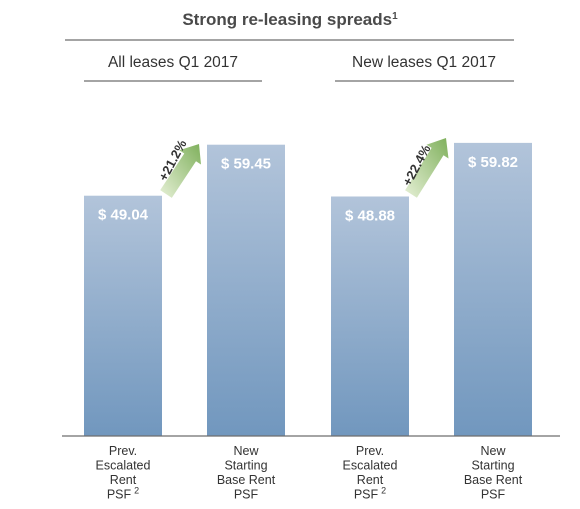  I want to click on panel-title: New leases Q1 2017, so click(424, 62).